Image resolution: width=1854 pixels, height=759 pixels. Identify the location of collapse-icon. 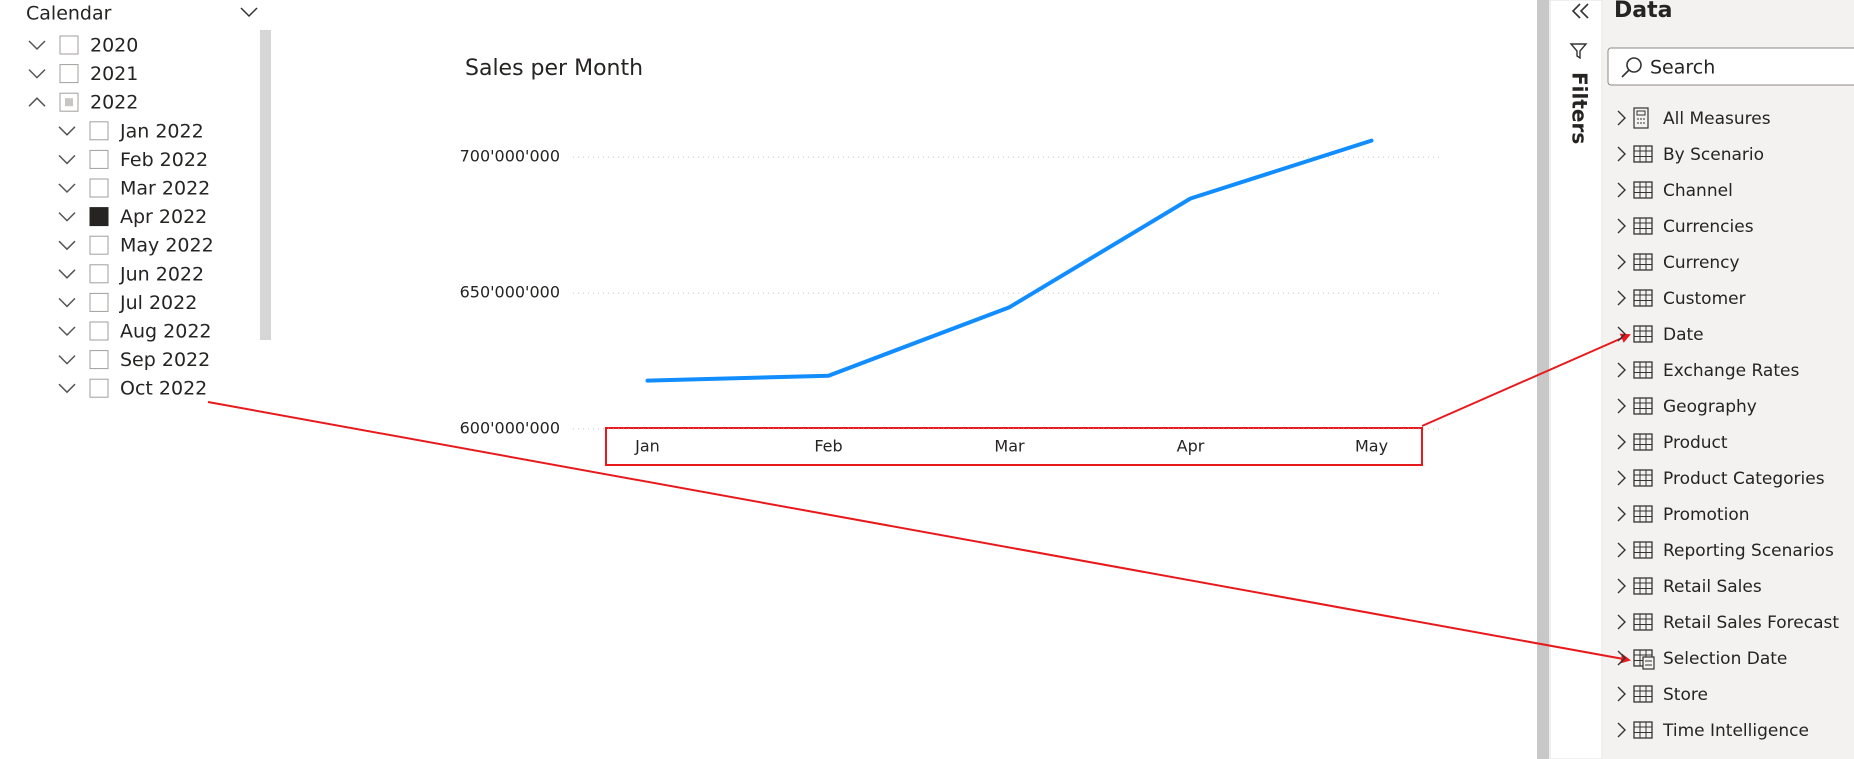
(1580, 11).